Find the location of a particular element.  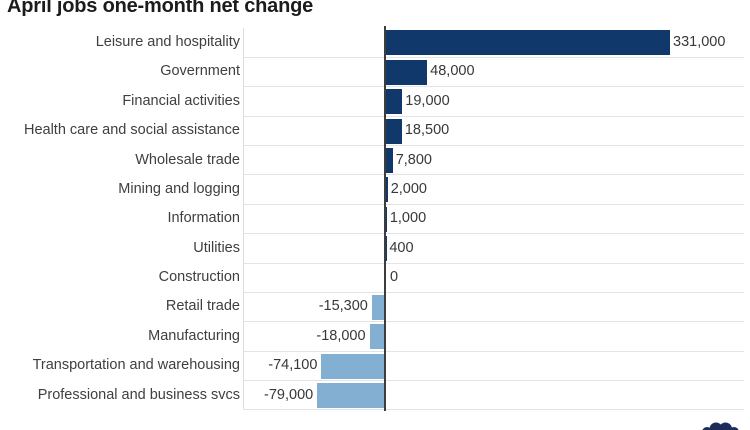

plot-left-border is located at coordinates (243, 219).